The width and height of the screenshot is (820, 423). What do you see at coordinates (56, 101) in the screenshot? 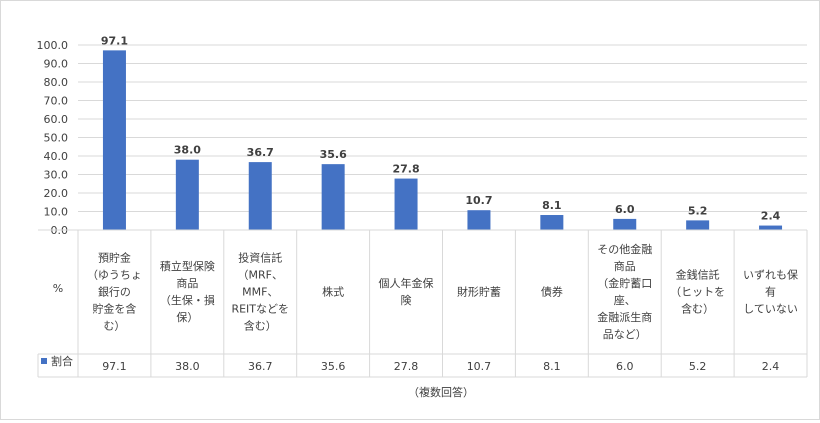
I see `y-tick-label: 70.0` at bounding box center [56, 101].